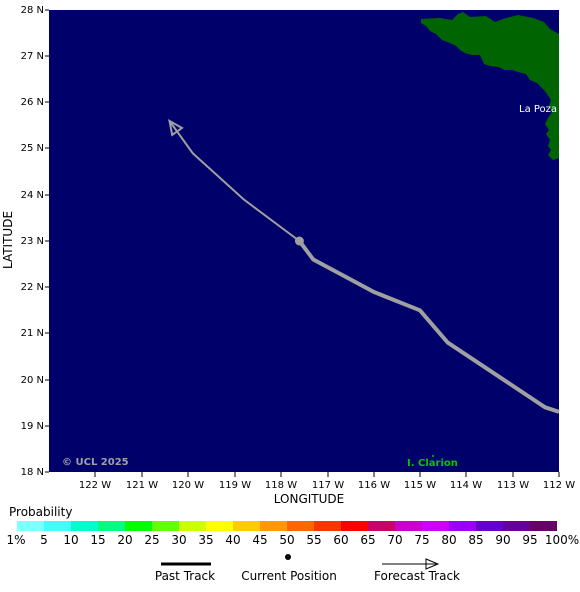  I want to click on current-position-marker, so click(299, 241).